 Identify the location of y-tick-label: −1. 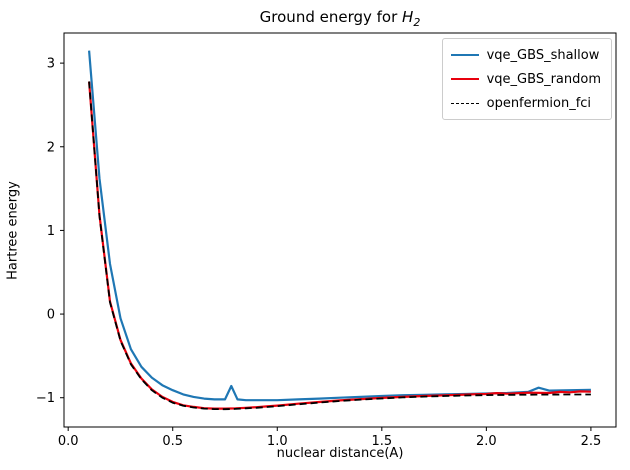
(45, 398).